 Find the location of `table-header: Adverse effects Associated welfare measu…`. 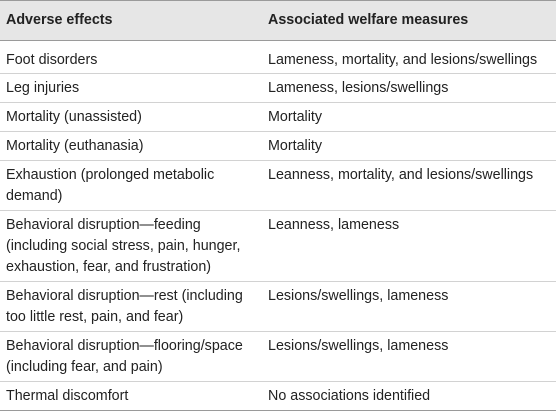

table-header: Adverse effects Associated welfare measu… is located at coordinates (278, 20).